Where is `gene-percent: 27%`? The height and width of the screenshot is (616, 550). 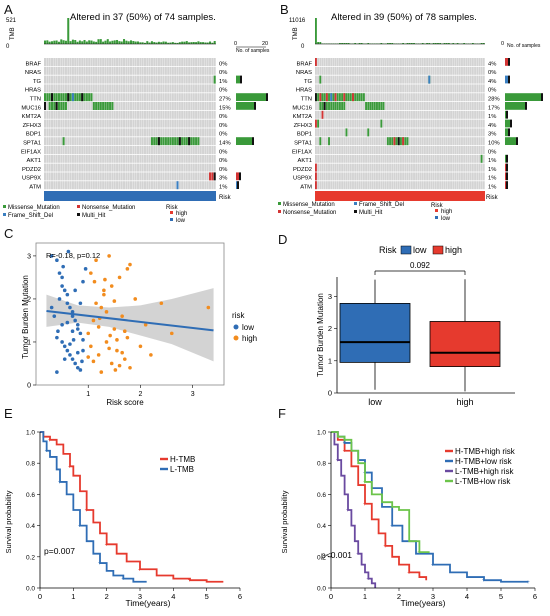 gene-percent: 27% is located at coordinates (225, 100).